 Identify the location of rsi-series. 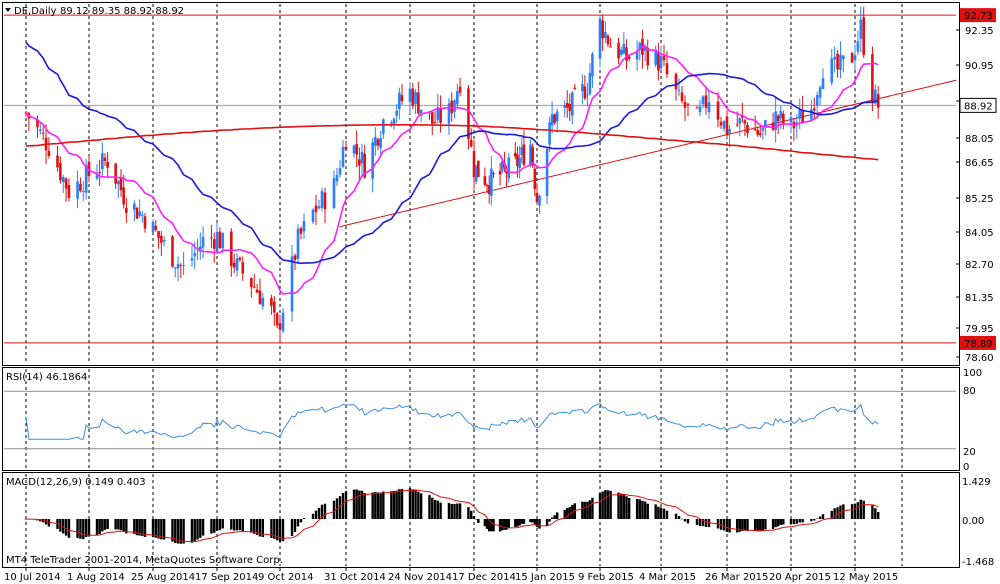
(480, 420).